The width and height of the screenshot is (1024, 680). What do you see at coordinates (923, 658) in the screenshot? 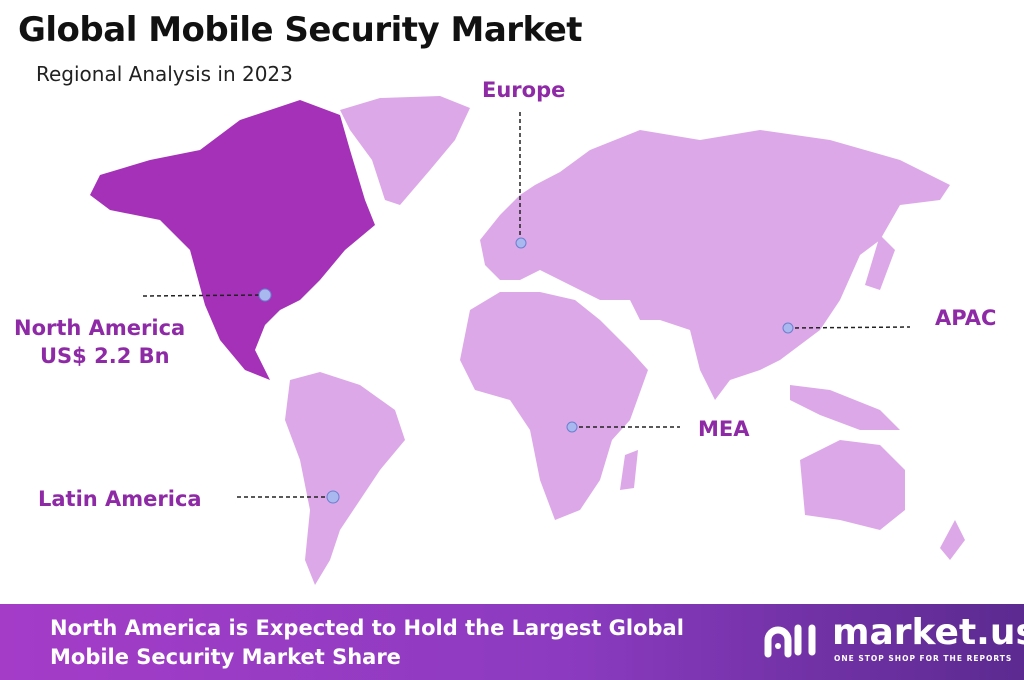
I see `logo-tagline: ONE STOP SHOP FOR THE REPORTS` at bounding box center [923, 658].